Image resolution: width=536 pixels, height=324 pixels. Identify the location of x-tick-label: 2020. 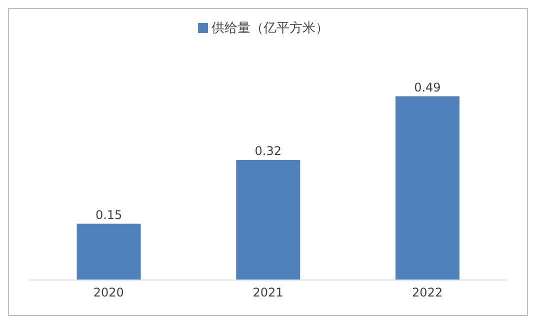
(108, 293).